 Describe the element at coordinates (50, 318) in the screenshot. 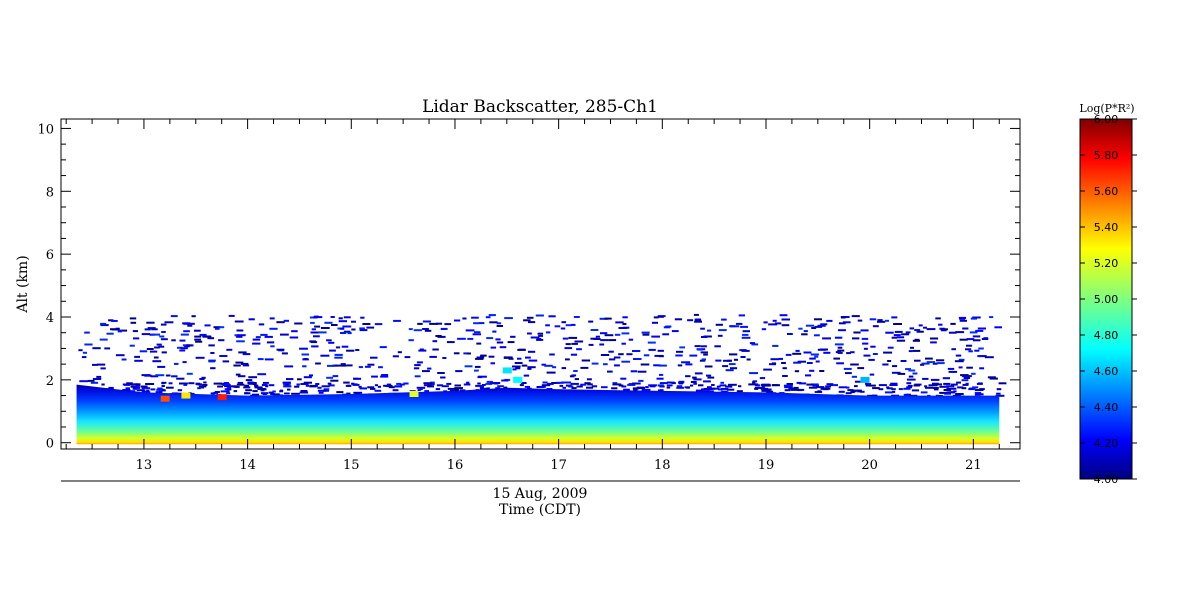

I see `y-tick-label: 4` at that location.